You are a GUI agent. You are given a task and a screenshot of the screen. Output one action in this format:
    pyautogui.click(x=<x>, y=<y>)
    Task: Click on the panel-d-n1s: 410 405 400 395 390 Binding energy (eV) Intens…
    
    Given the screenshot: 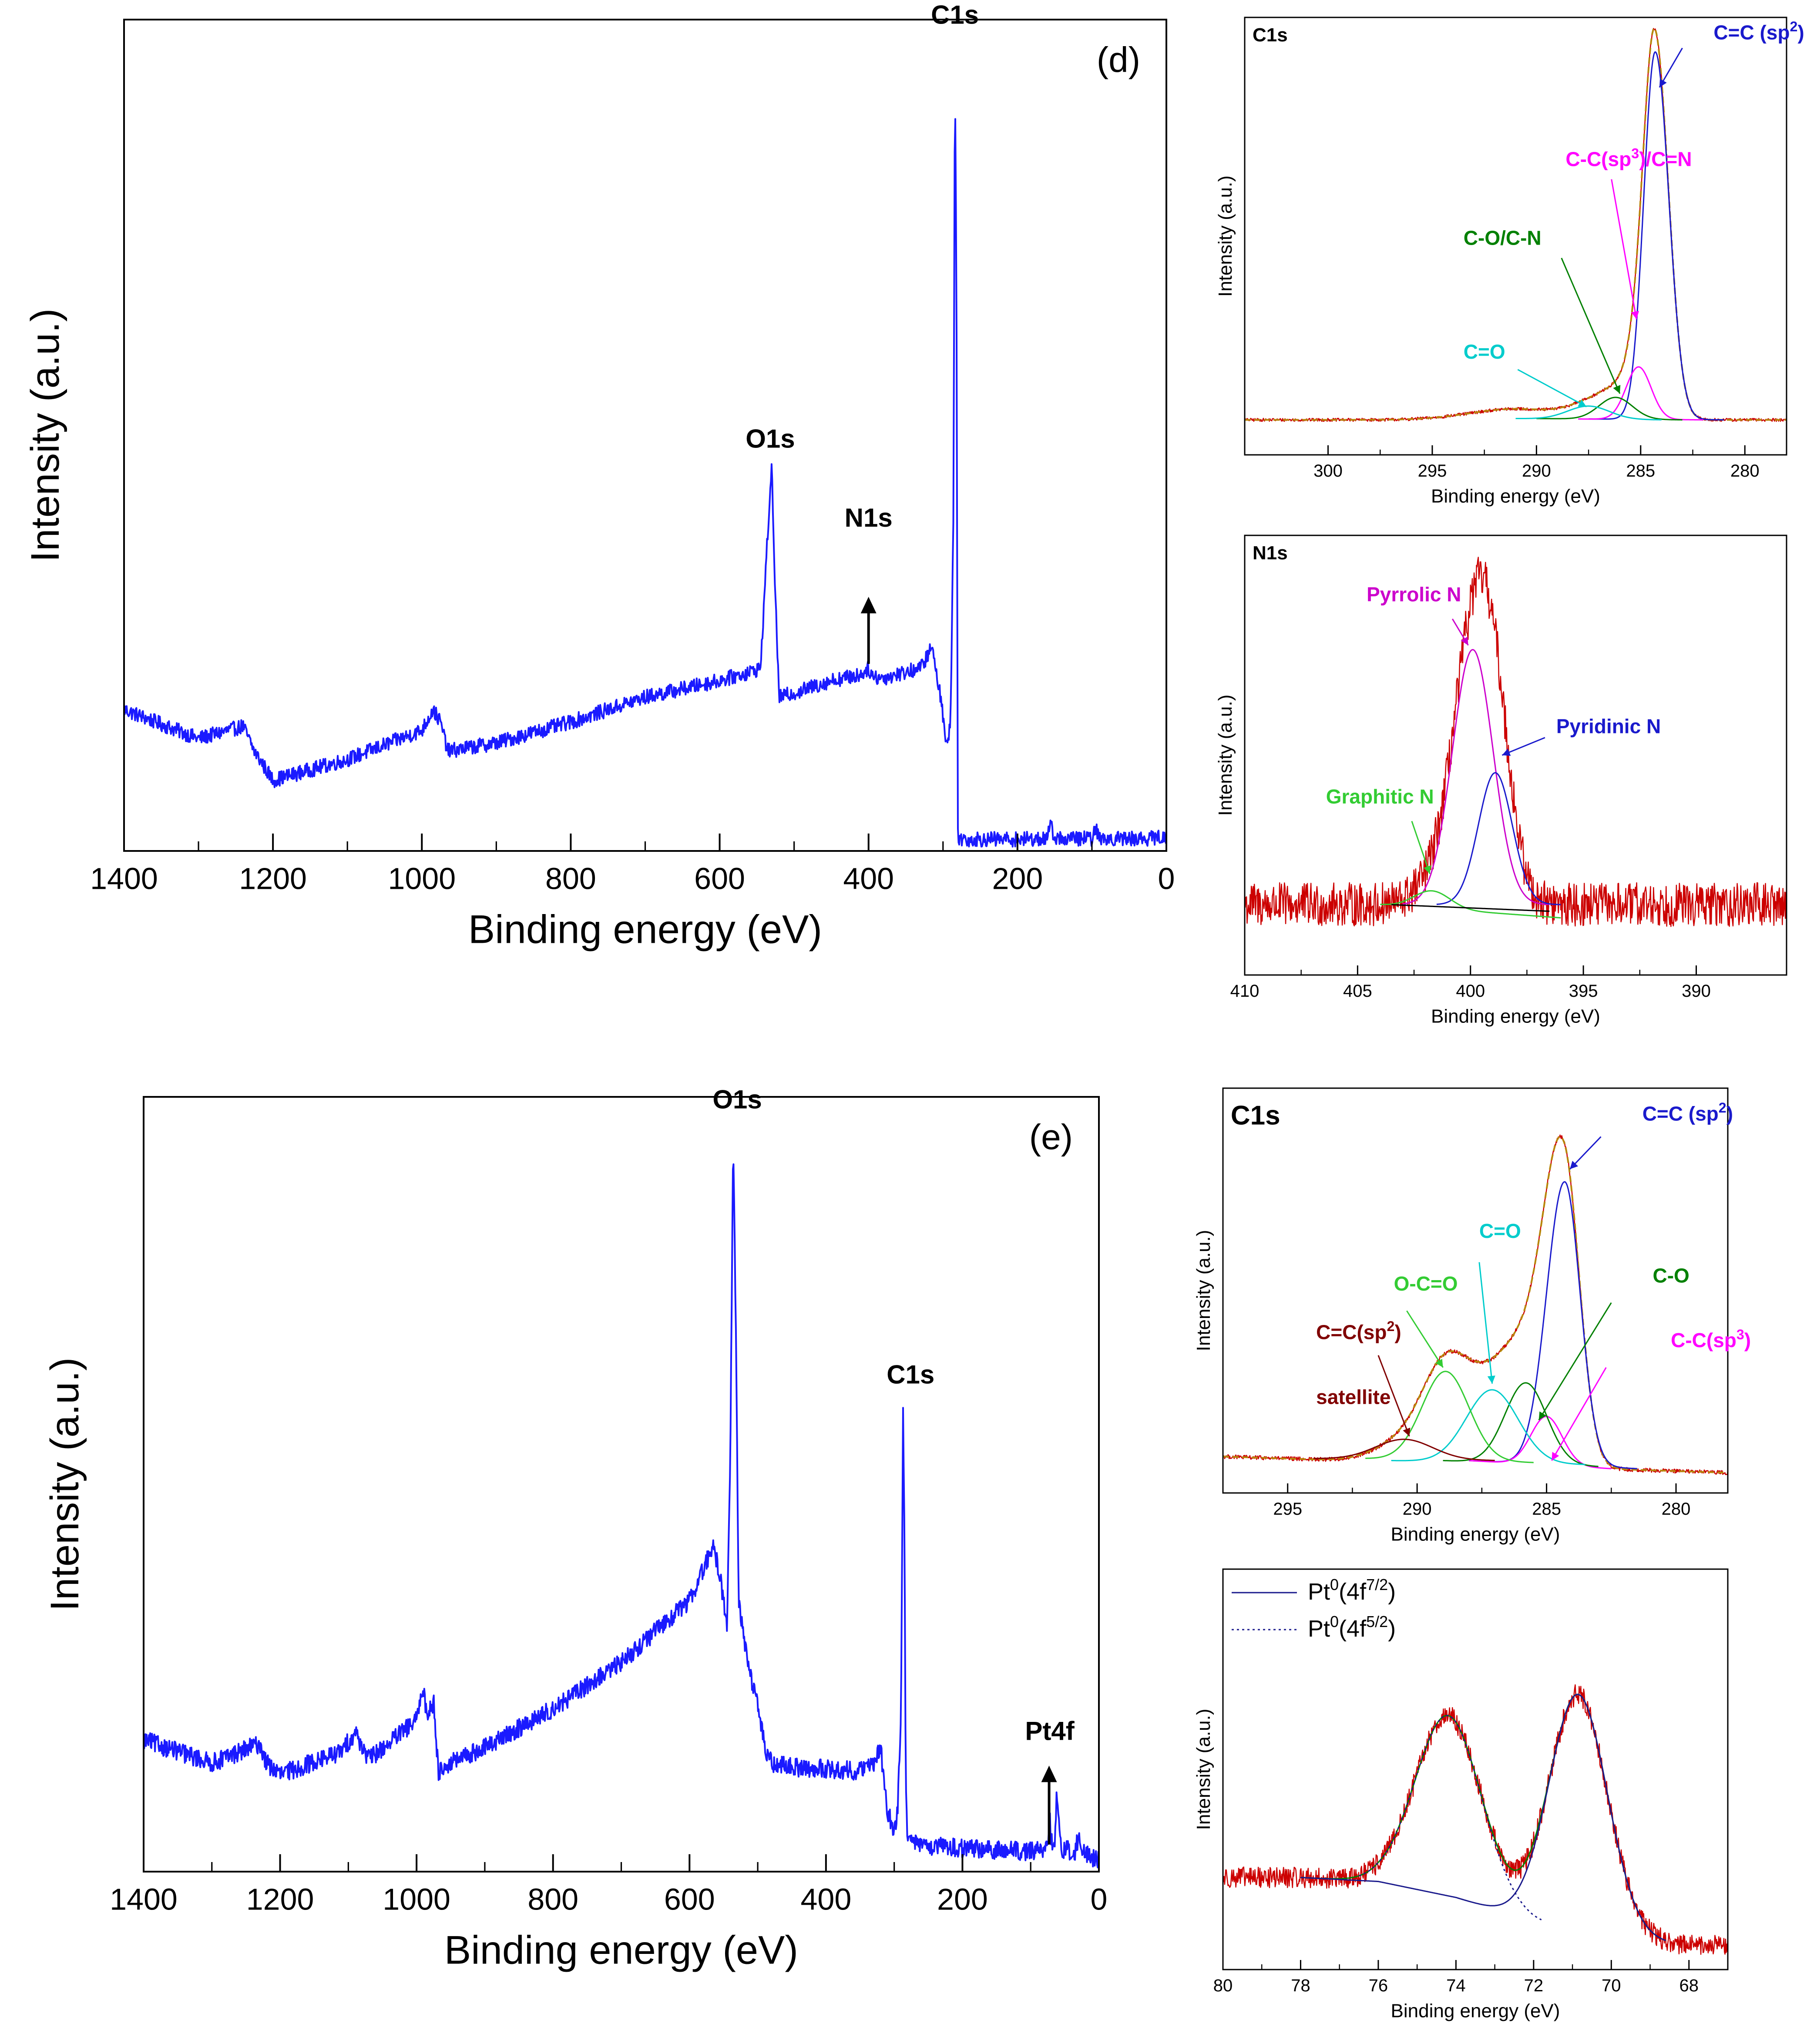 What is the action you would take?
    pyautogui.click(x=1501, y=781)
    